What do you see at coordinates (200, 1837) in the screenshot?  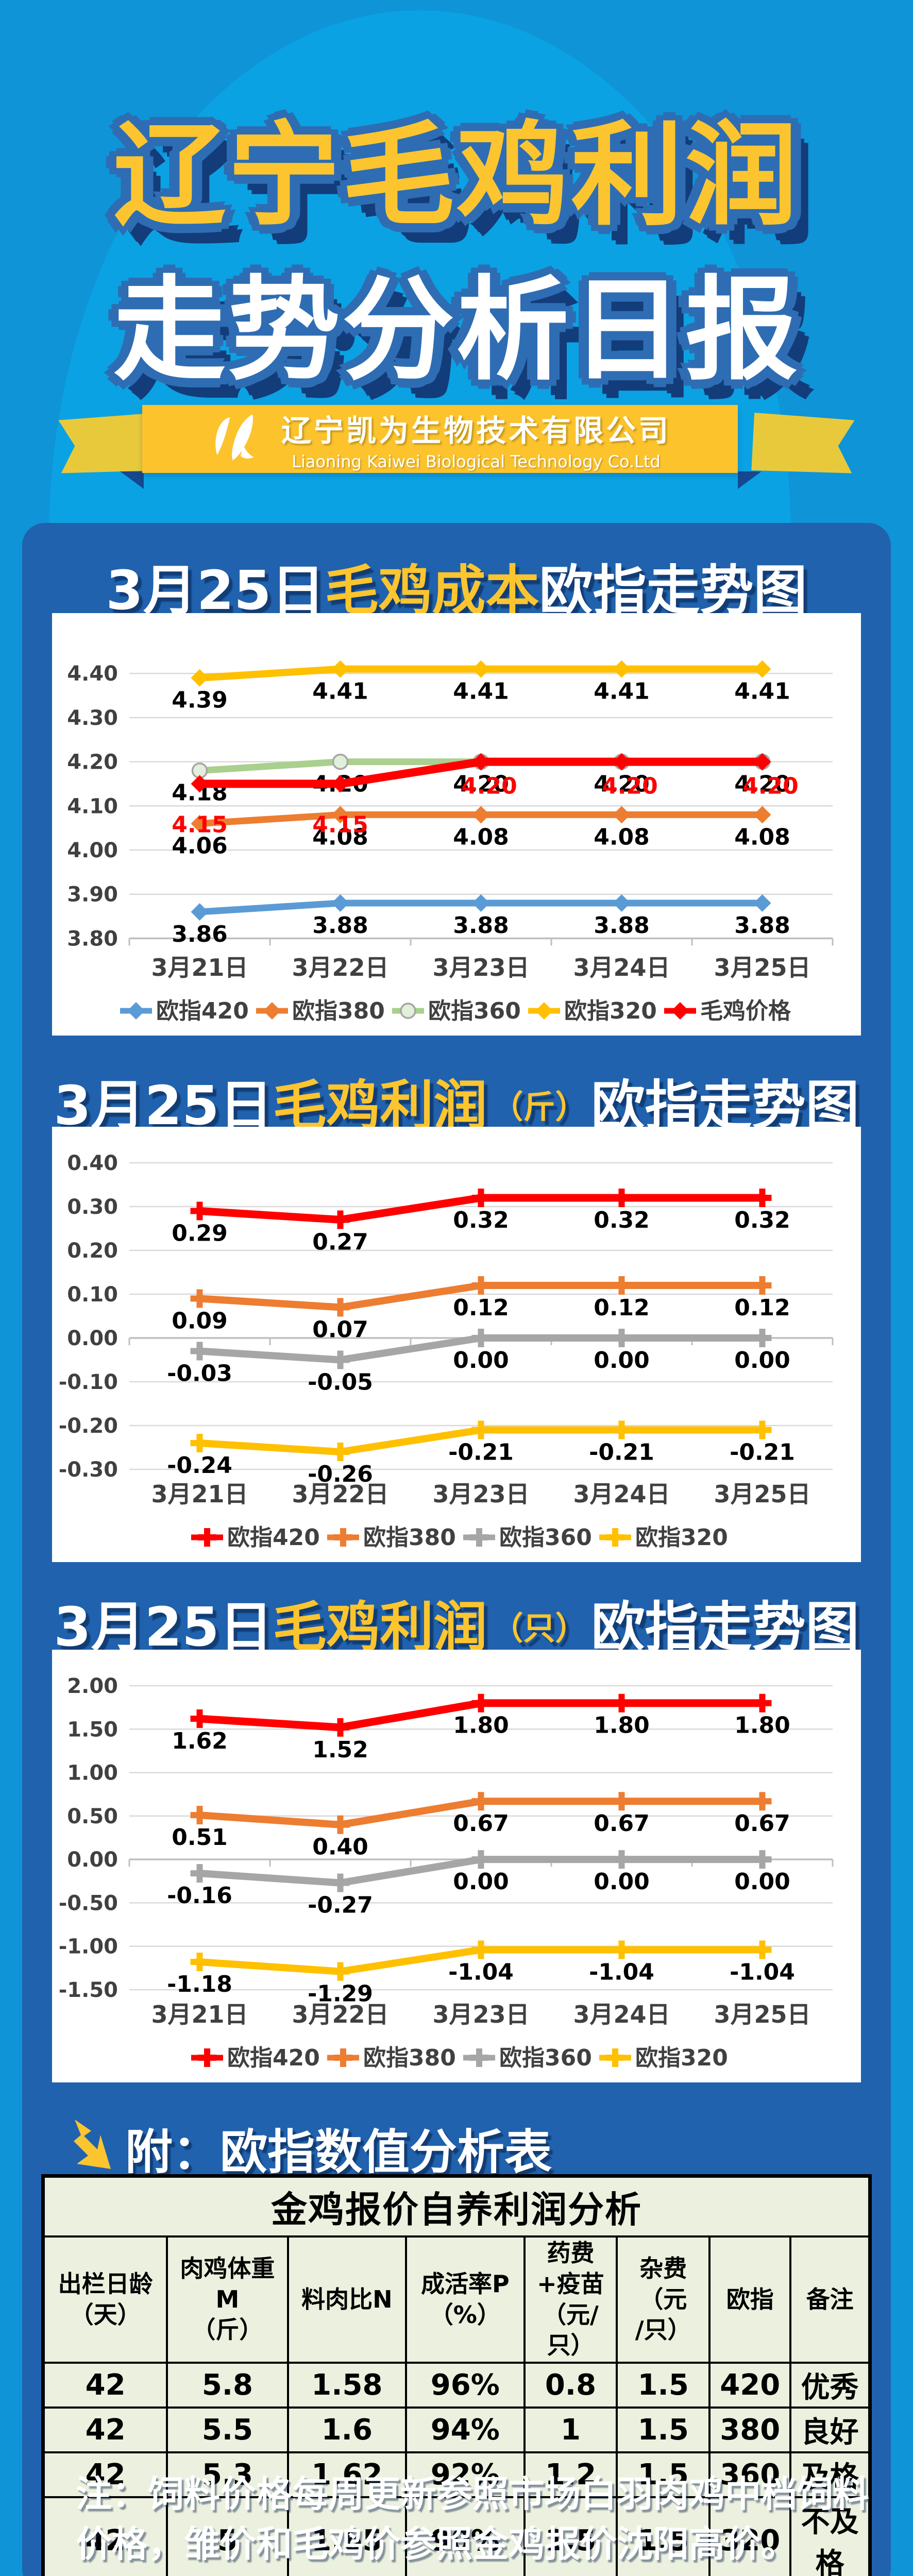 I see `data-label: 0.51` at bounding box center [200, 1837].